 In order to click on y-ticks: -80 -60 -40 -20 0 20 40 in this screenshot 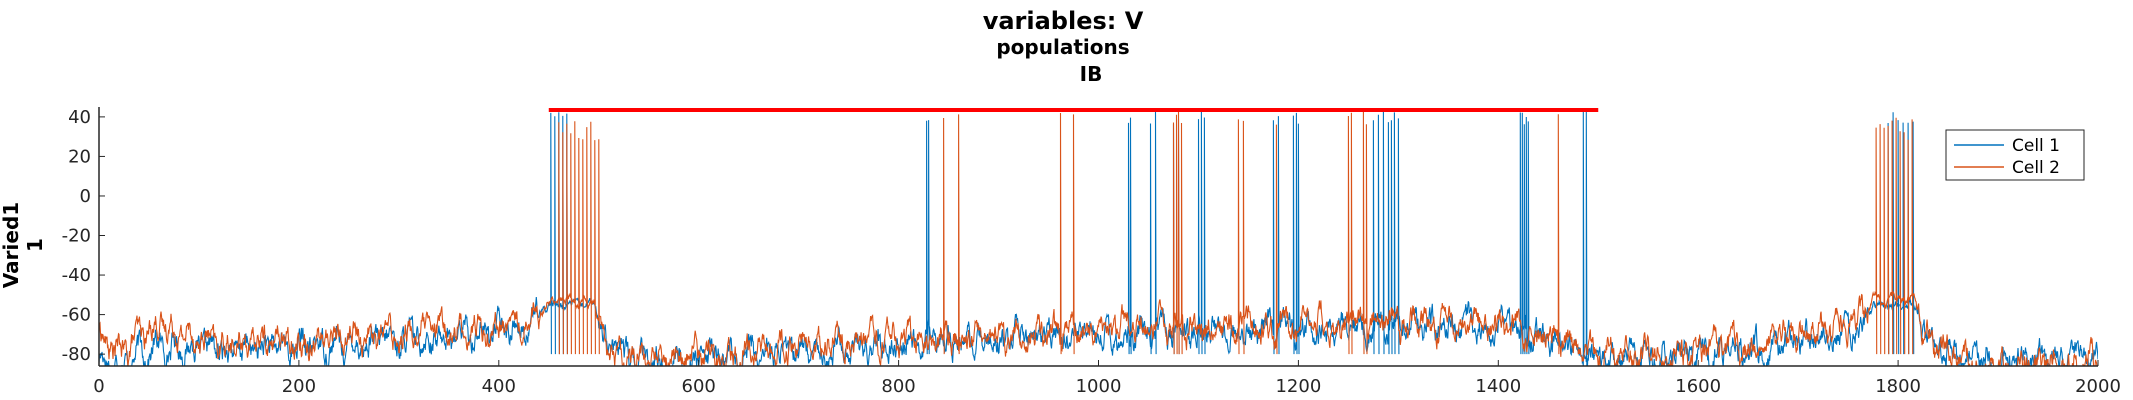, I will do `click(83, 236)`.